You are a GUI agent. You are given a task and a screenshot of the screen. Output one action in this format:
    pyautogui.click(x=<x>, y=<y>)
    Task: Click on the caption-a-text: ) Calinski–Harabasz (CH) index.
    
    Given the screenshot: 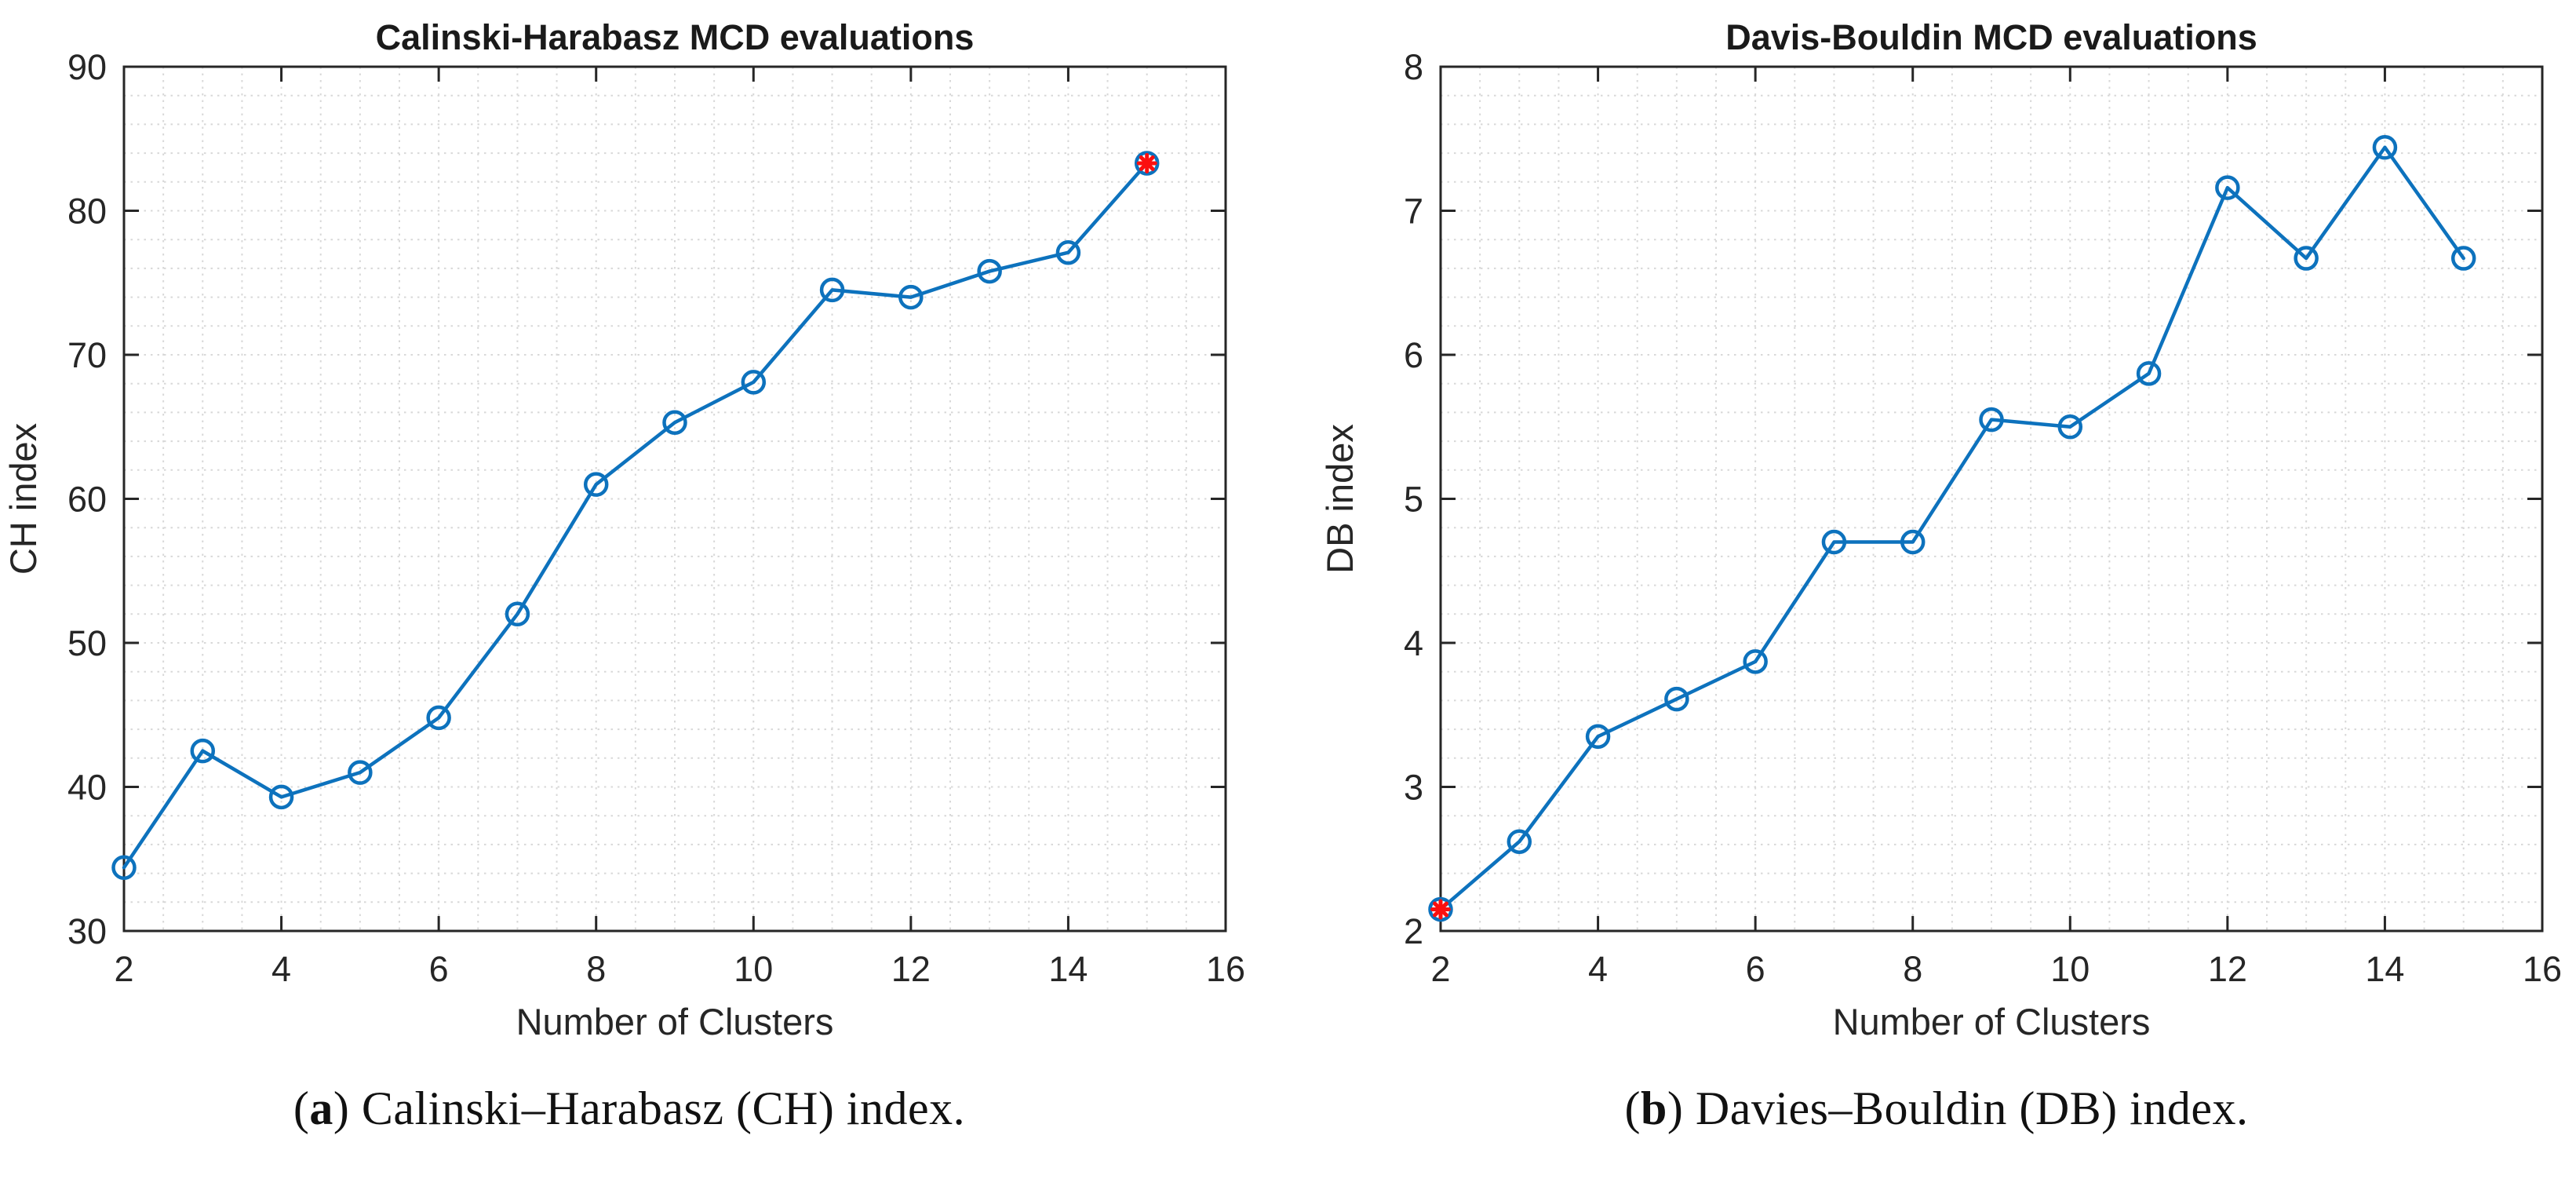 What is the action you would take?
    pyautogui.click(x=649, y=1108)
    